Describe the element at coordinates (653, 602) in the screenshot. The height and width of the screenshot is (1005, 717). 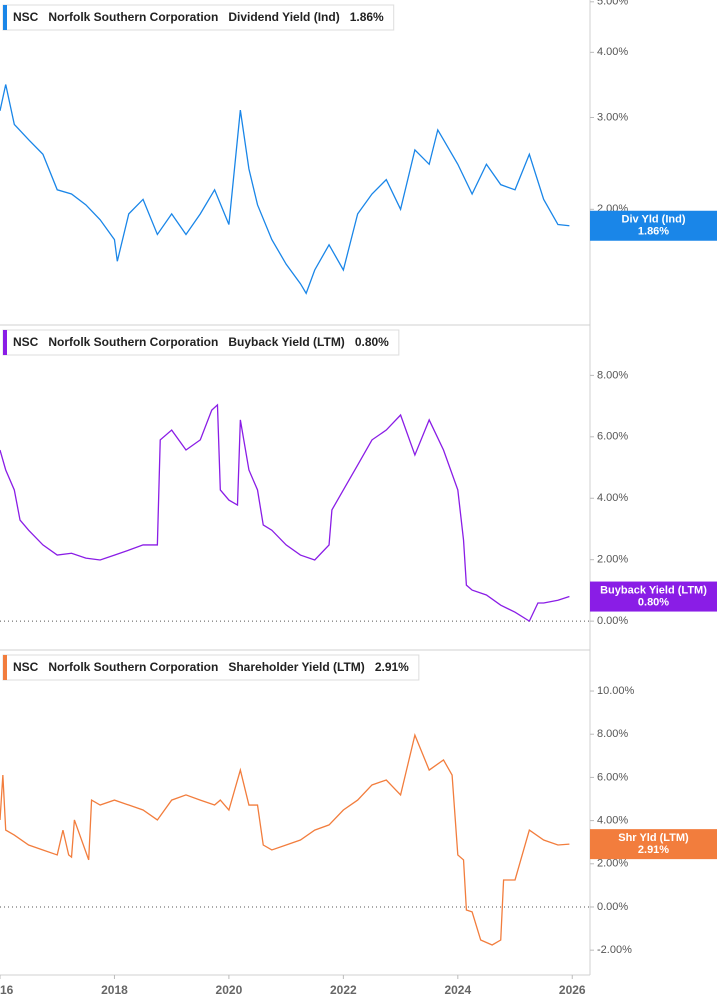
I see `value-tag-value: 0.80%` at that location.